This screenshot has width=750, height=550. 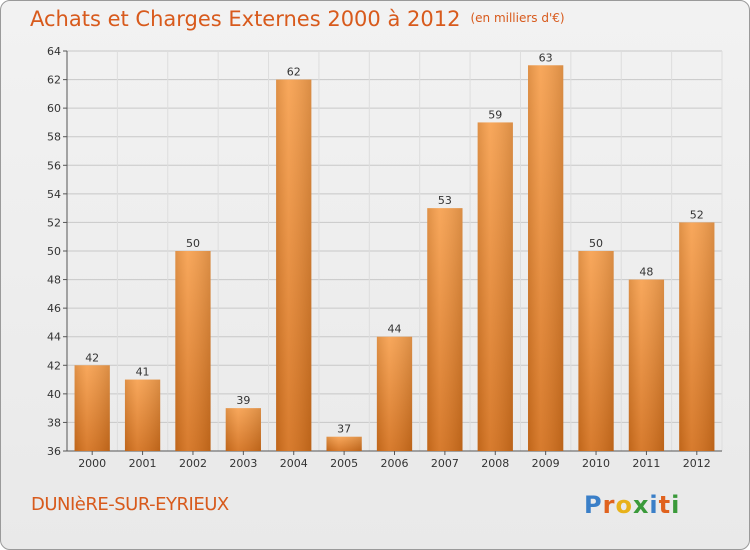 I want to click on data-label: 41, so click(x=143, y=372).